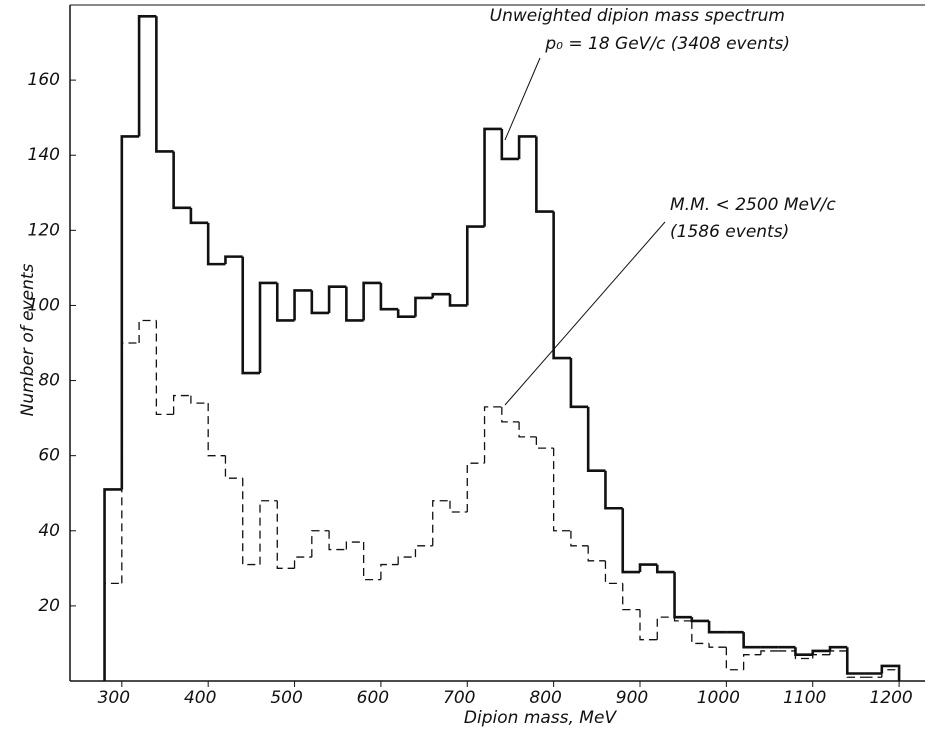 The width and height of the screenshot is (925, 745). What do you see at coordinates (459, 698) in the screenshot?
I see `x-tick-label: 700` at bounding box center [459, 698].